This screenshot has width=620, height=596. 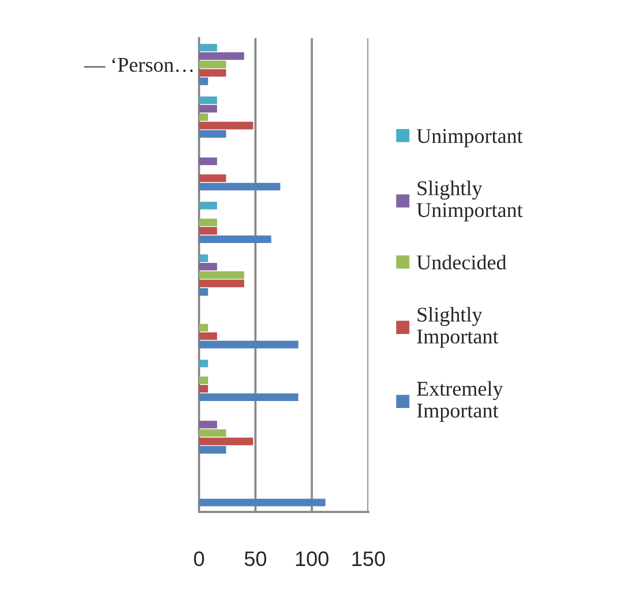 What do you see at coordinates (368, 558) in the screenshot?
I see `x-tick-label: 150` at bounding box center [368, 558].